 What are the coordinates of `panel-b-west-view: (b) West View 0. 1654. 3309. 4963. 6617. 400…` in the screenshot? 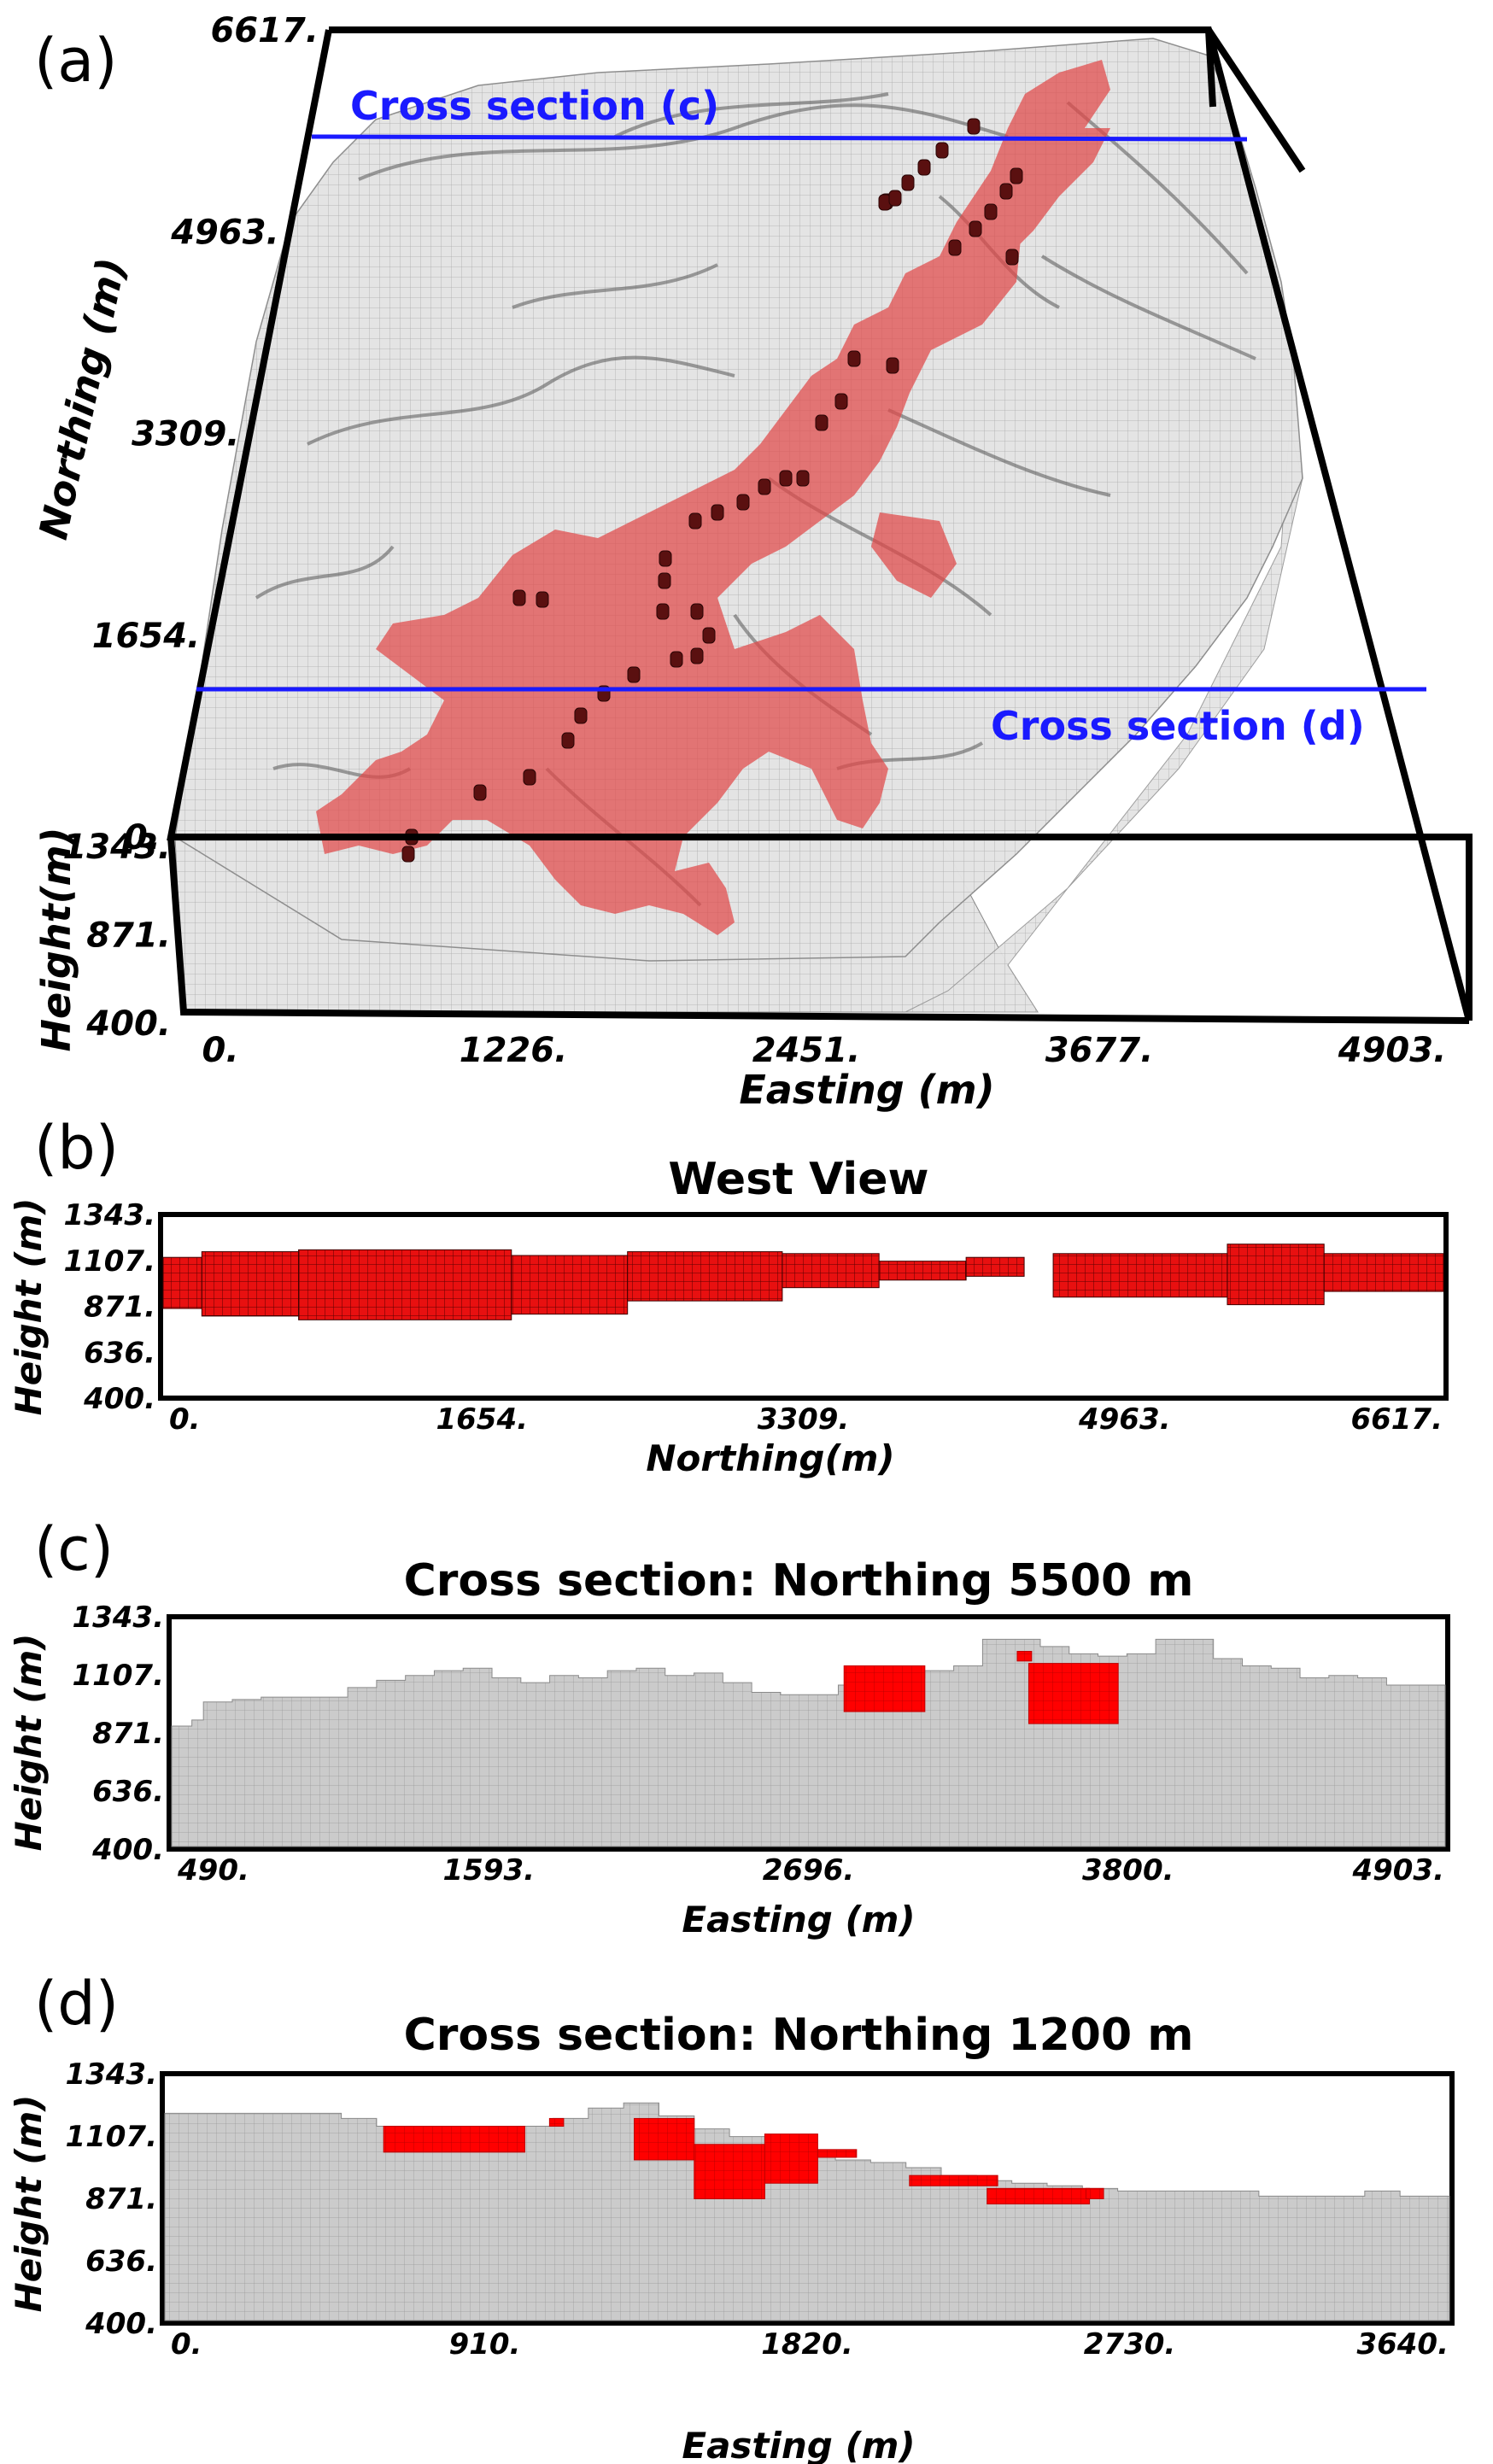 It's located at (728, 1296).